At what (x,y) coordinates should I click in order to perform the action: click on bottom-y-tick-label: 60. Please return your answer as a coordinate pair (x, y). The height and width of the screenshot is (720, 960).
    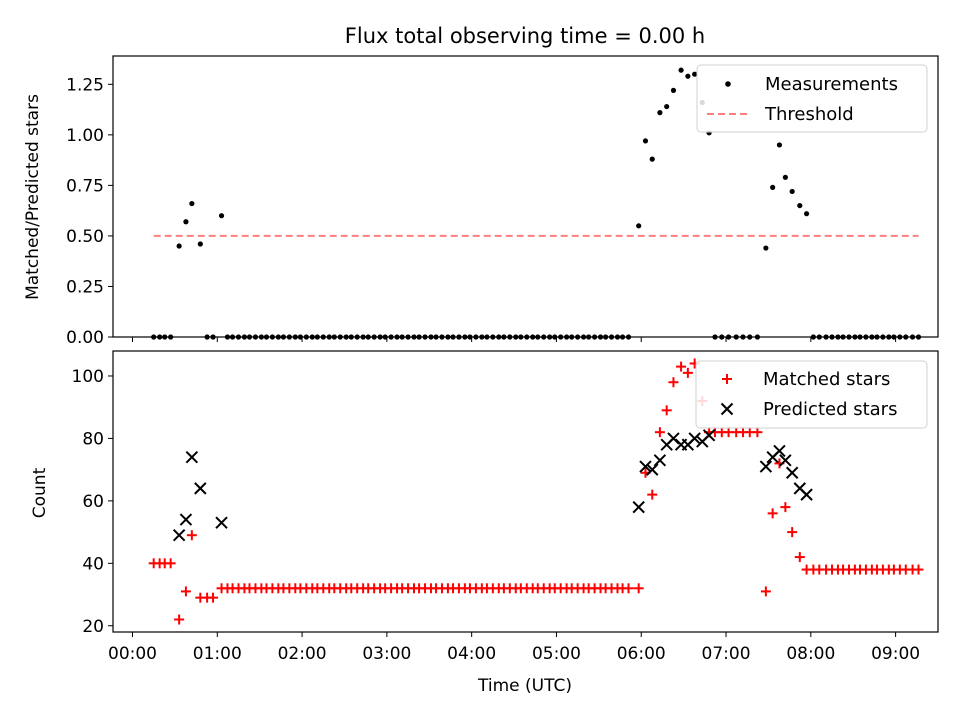
    Looking at the image, I should click on (93, 502).